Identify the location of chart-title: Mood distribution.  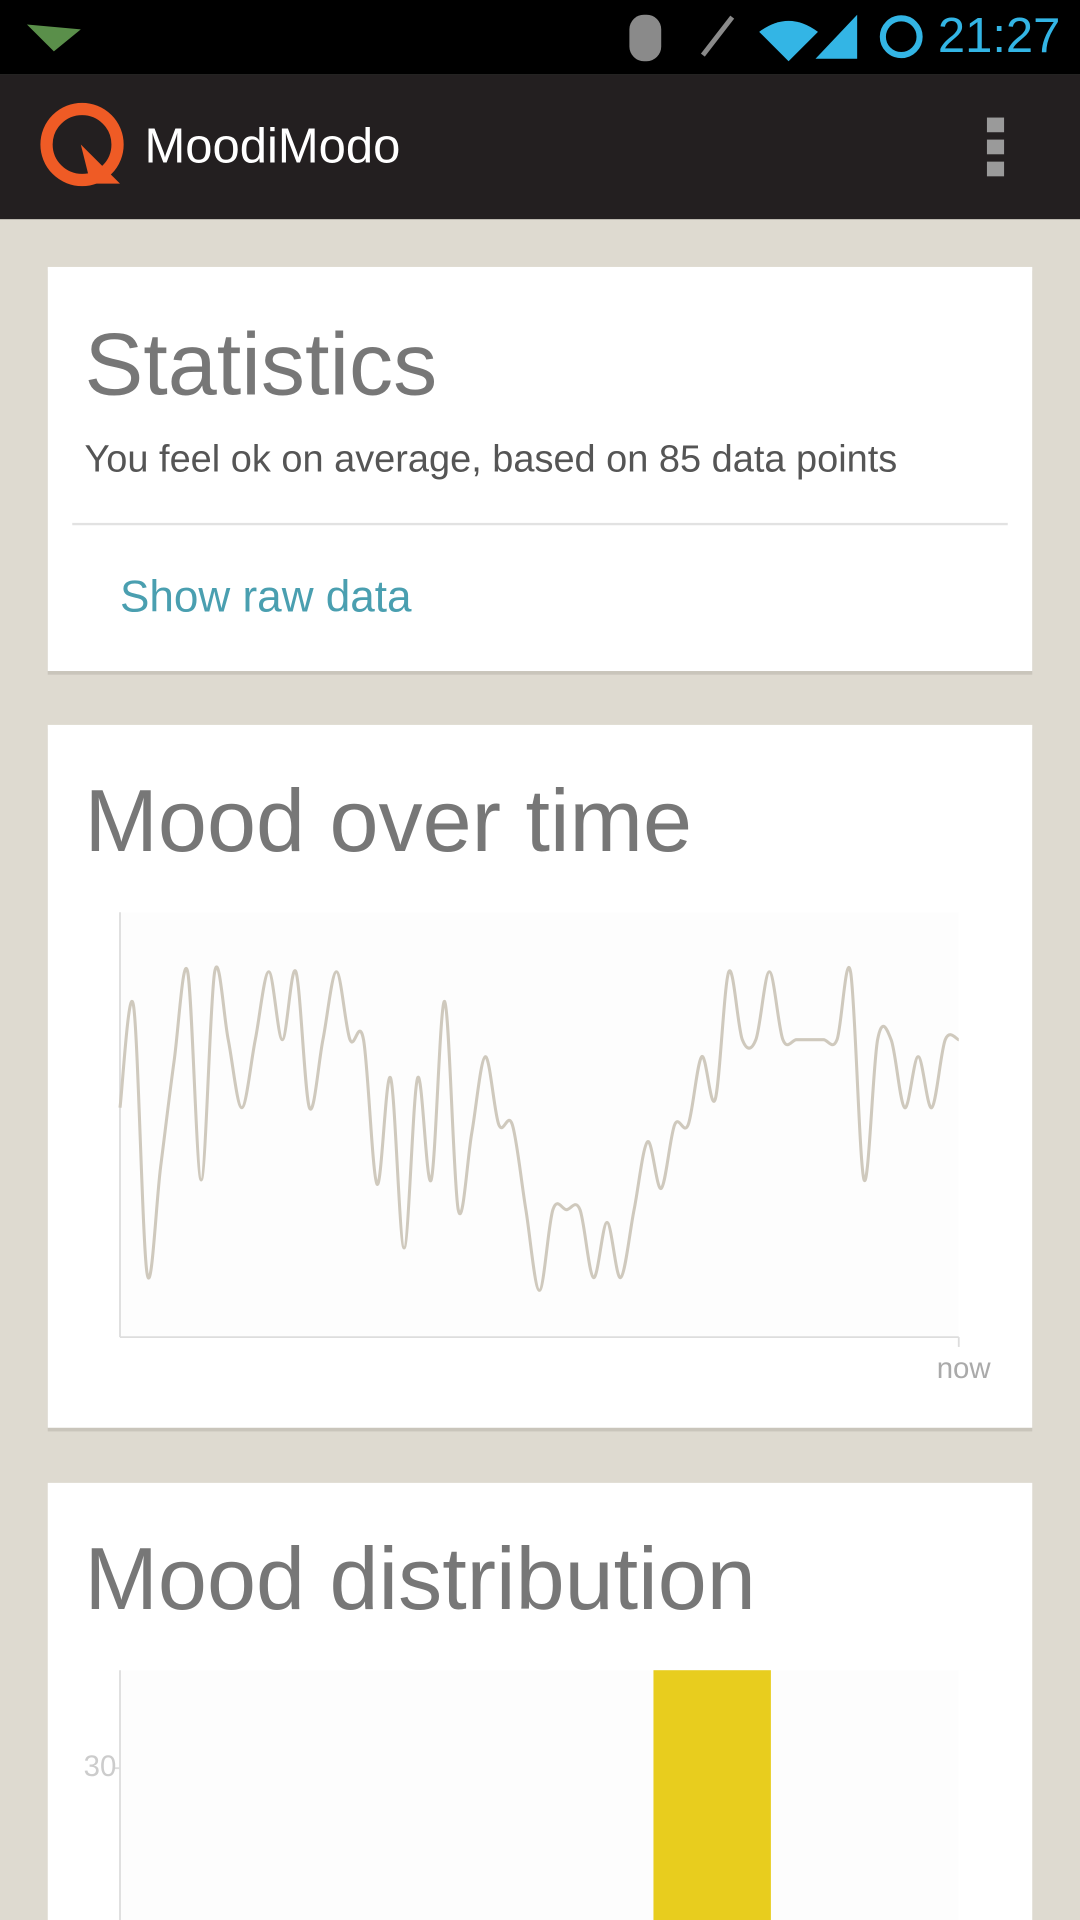
(419, 1578).